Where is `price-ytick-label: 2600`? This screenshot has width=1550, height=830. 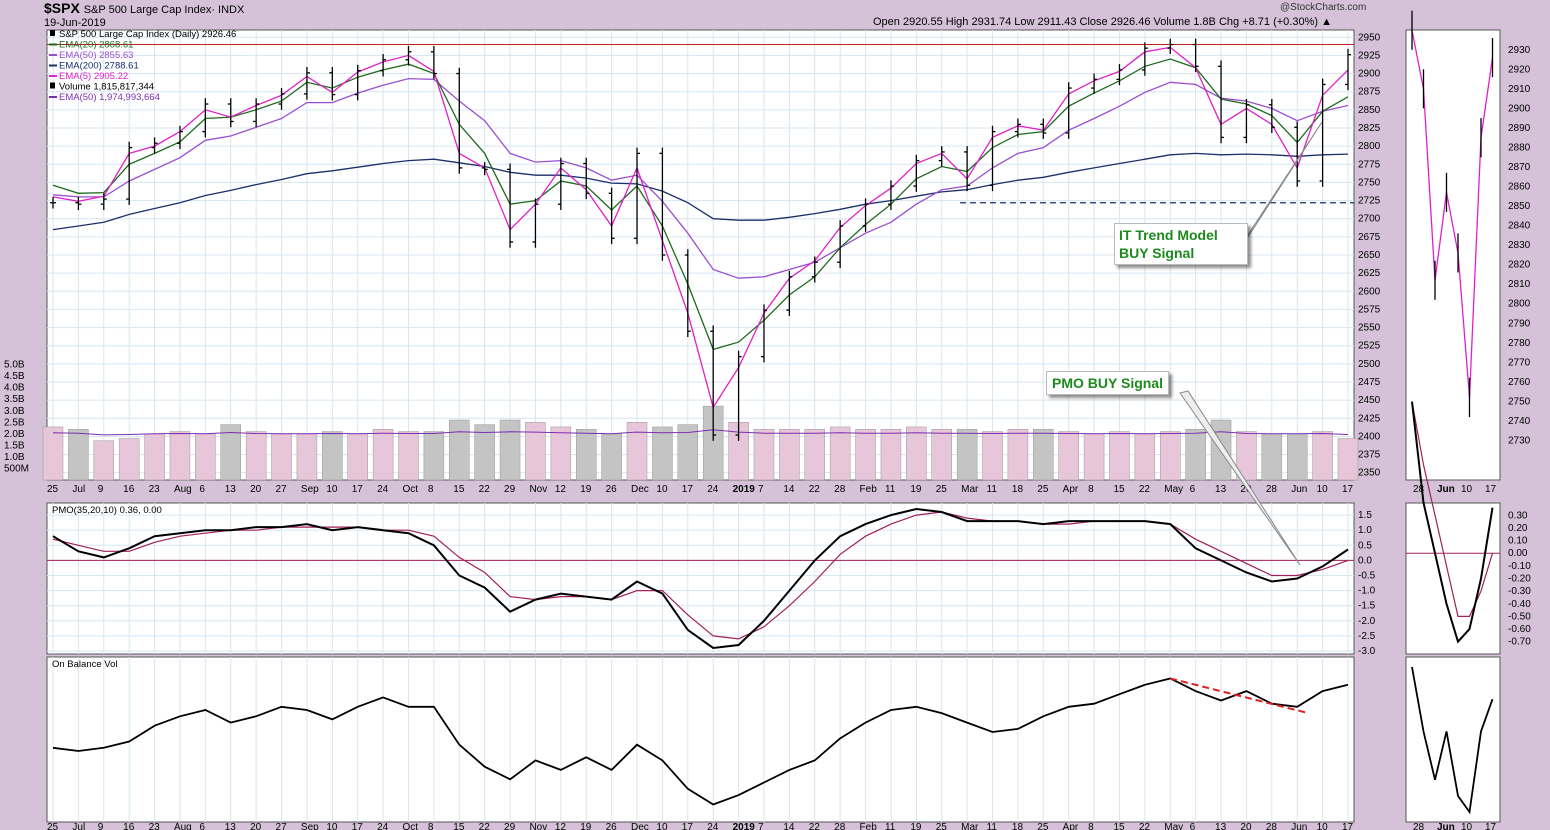 price-ytick-label: 2600 is located at coordinates (1369, 291).